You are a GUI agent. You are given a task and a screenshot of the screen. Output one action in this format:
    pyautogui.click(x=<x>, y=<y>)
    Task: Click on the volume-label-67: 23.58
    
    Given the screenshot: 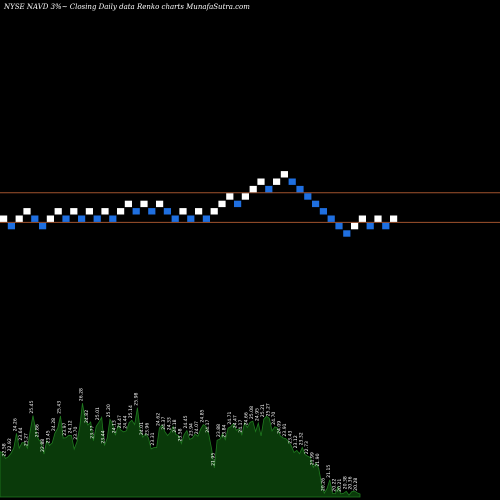 What is the action you would take?
    pyautogui.click(x=180, y=434)
    